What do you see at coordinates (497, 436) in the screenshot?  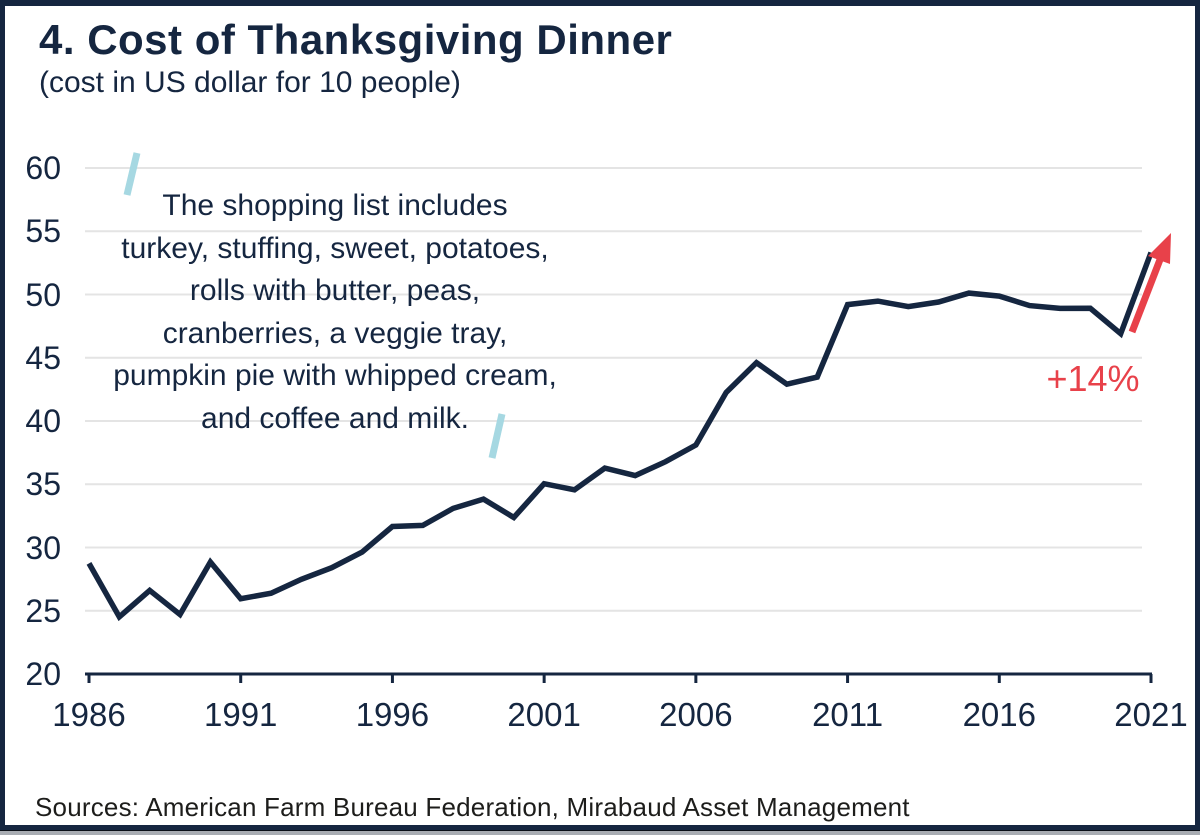 I see `close-quote-icon` at bounding box center [497, 436].